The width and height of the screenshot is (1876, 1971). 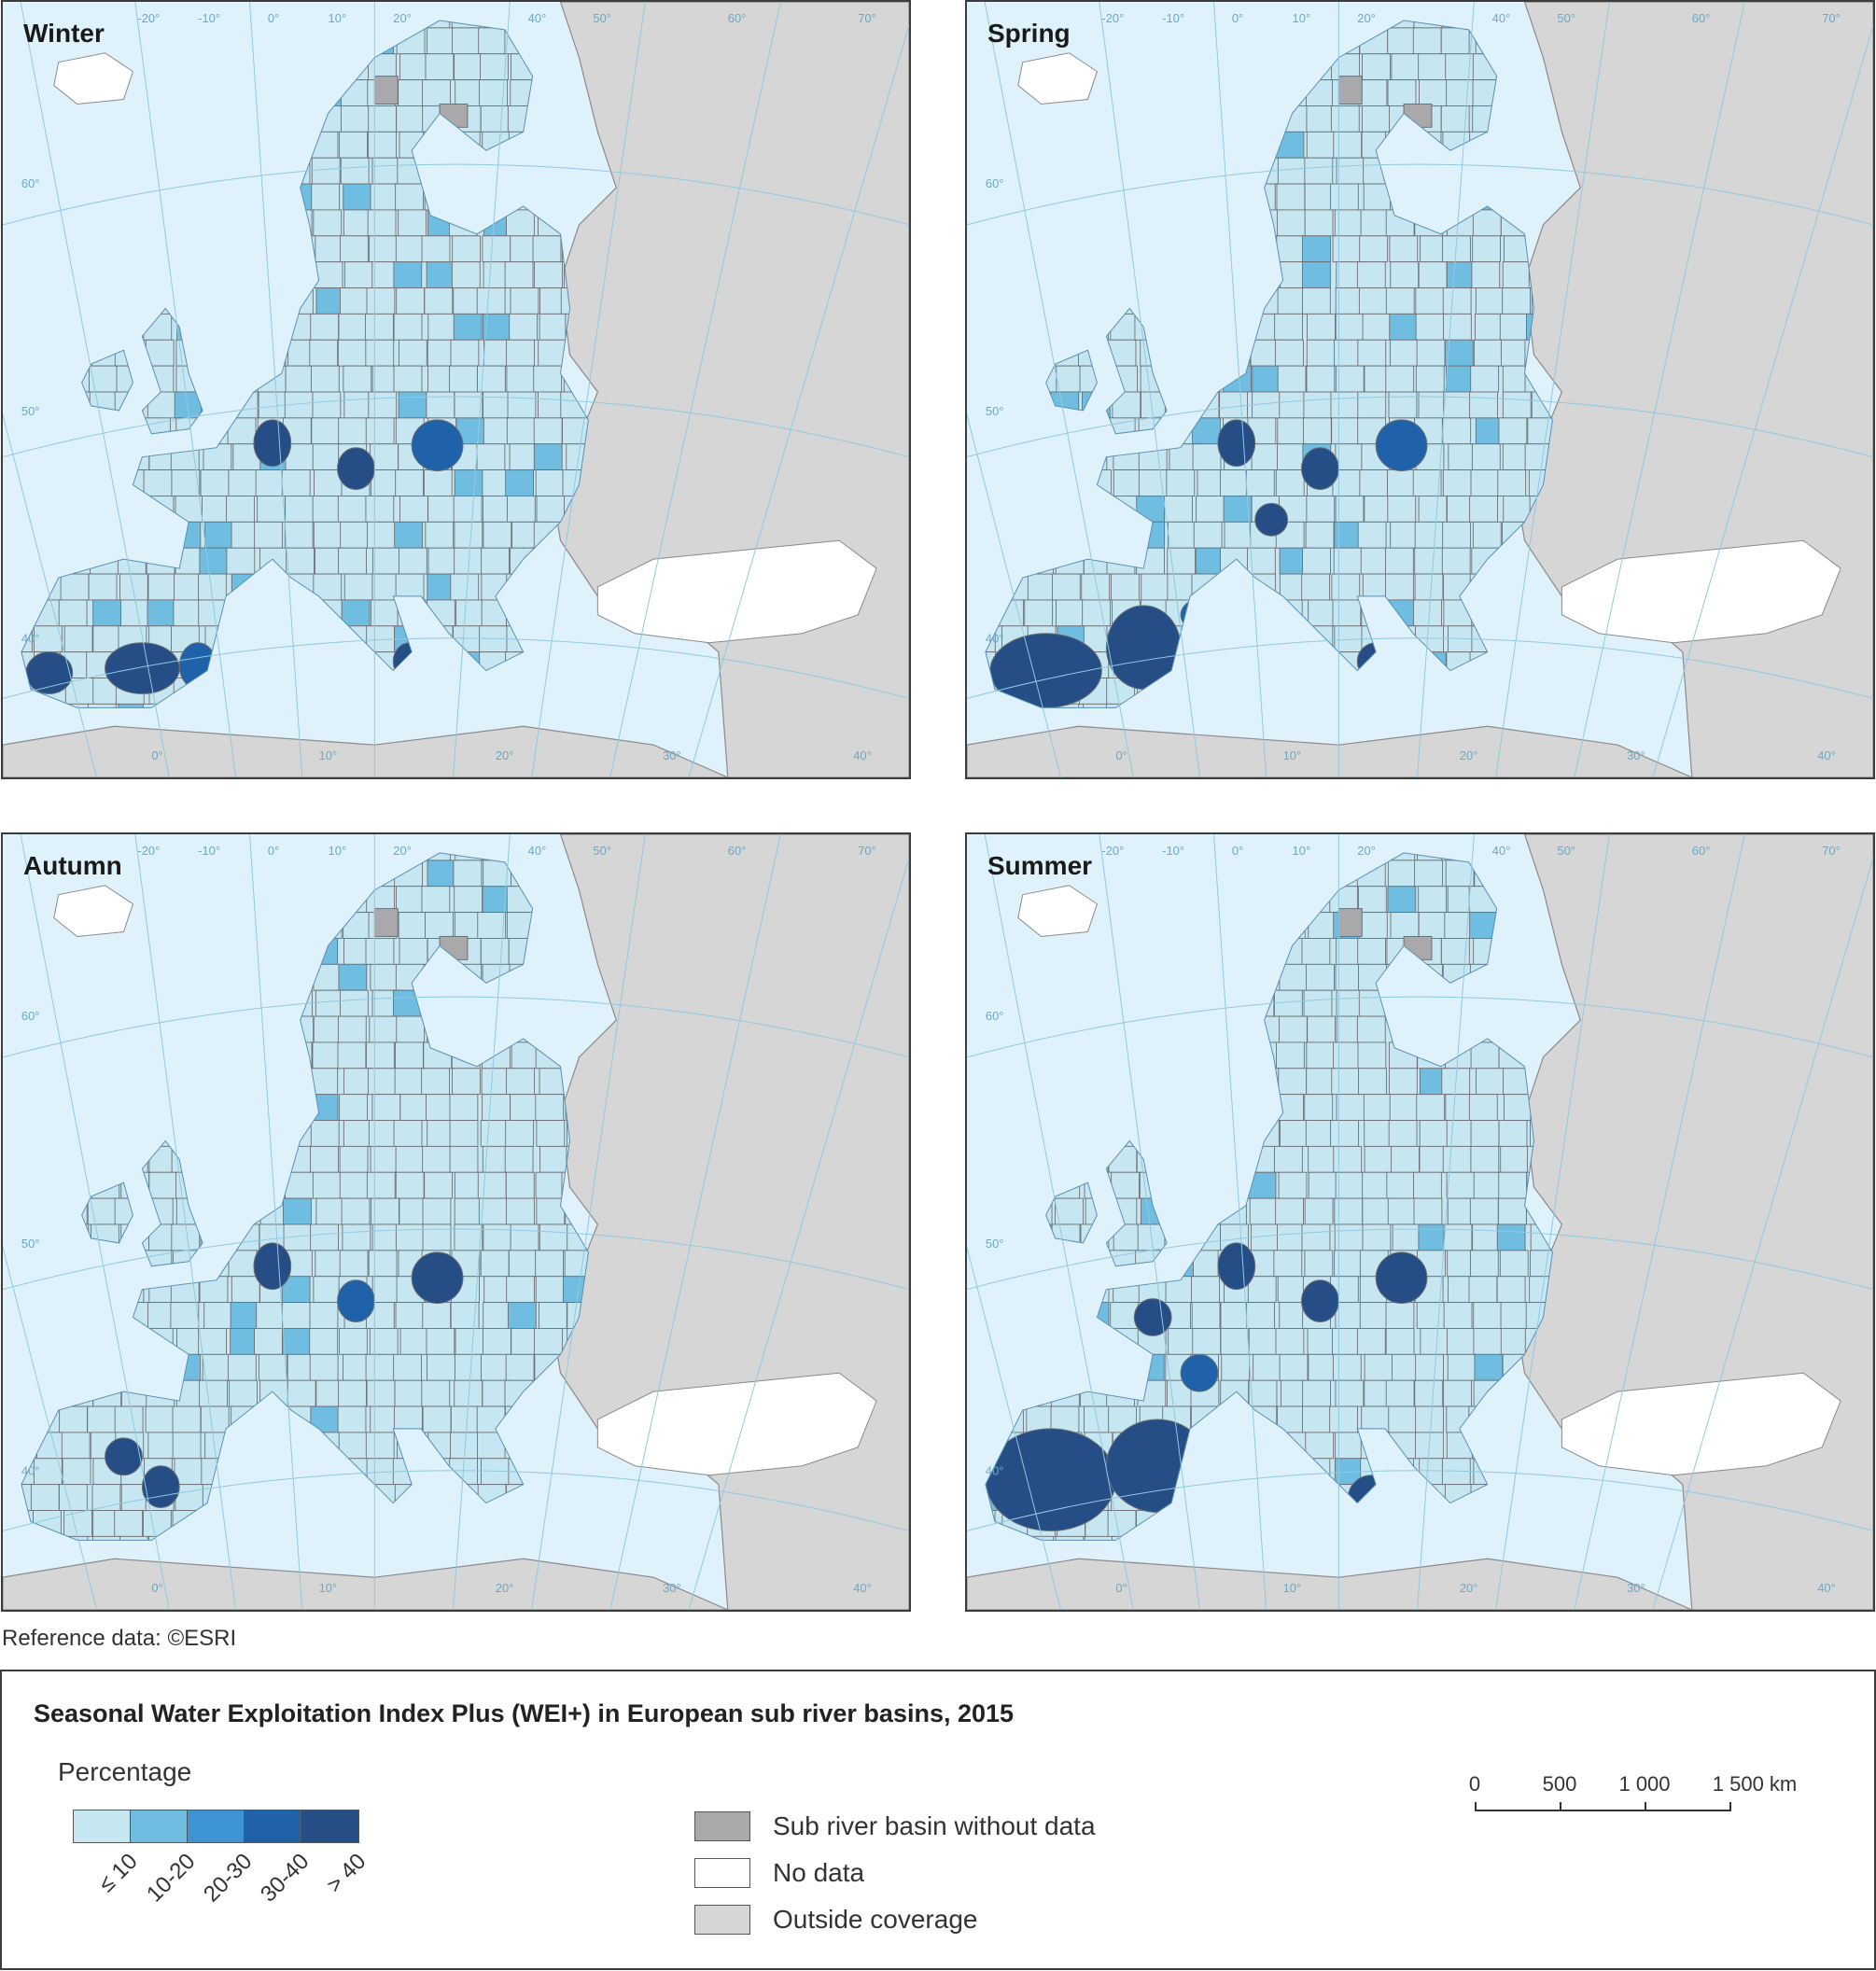 What do you see at coordinates (1292, 1588) in the screenshot?
I see `graticule-bottom-label: 10°` at bounding box center [1292, 1588].